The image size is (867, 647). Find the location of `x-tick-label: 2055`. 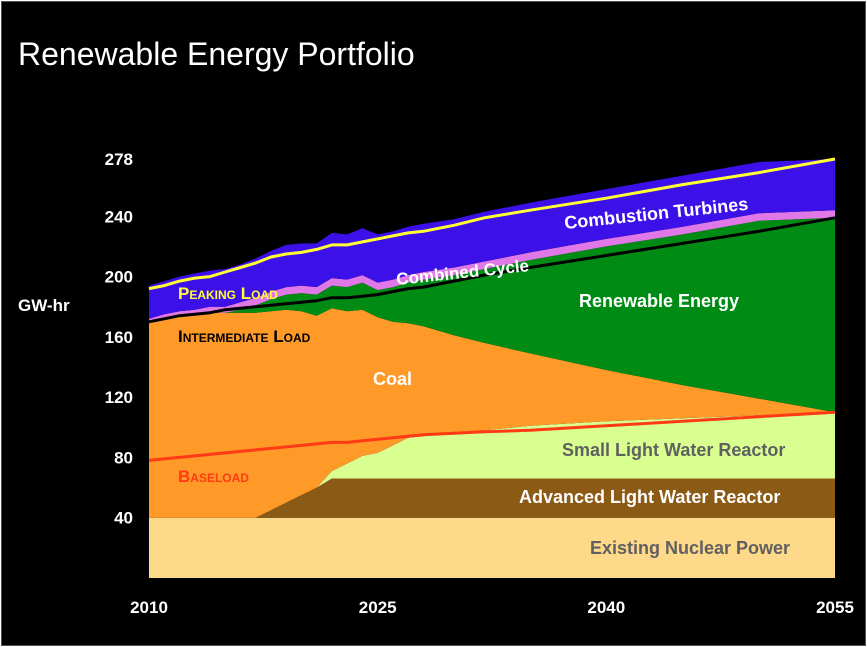

x-tick-label: 2055 is located at coordinates (835, 607).